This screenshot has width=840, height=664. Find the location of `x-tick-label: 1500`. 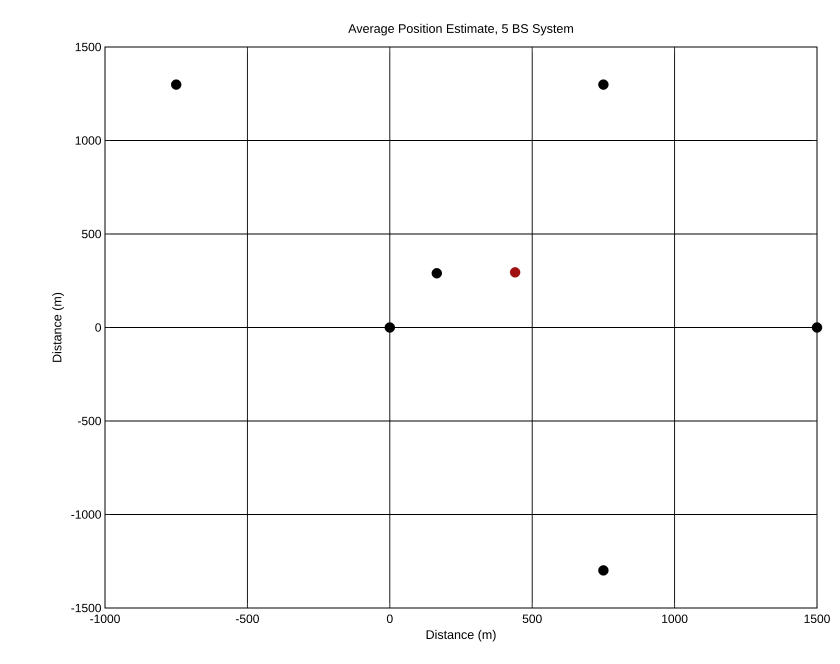

x-tick-label: 1500 is located at coordinates (817, 619).